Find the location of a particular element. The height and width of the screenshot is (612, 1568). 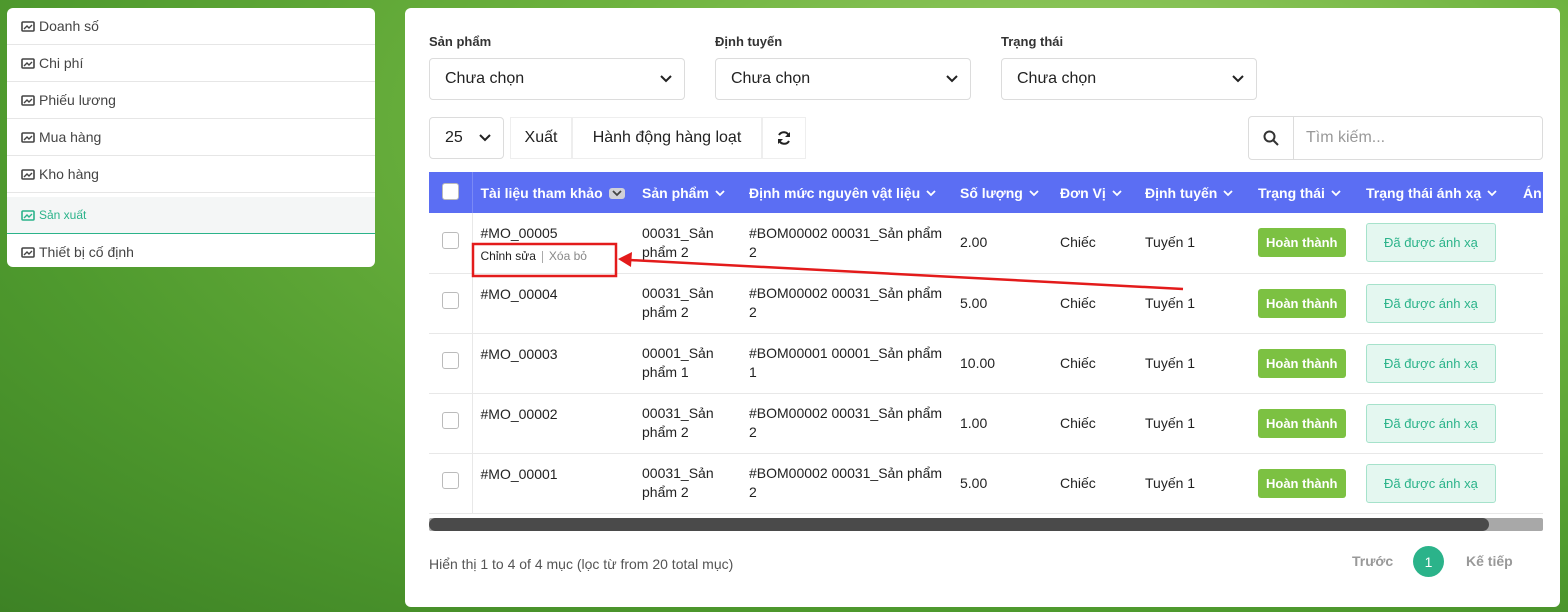

header-cell: Số lượng is located at coordinates (1002, 192).